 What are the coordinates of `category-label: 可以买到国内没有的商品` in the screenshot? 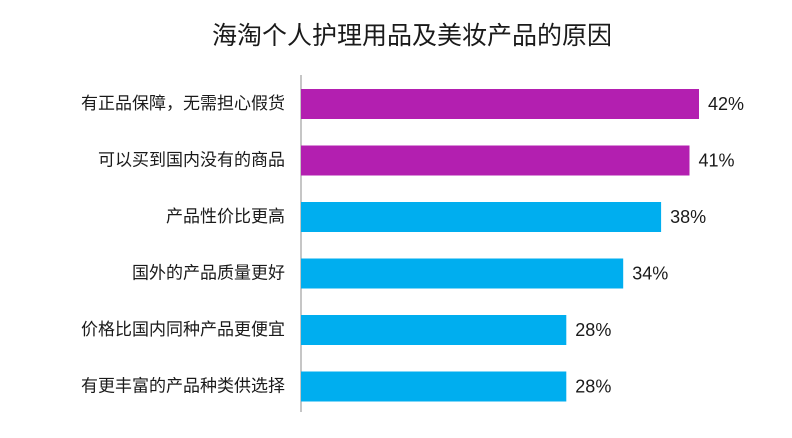 It's located at (191, 161).